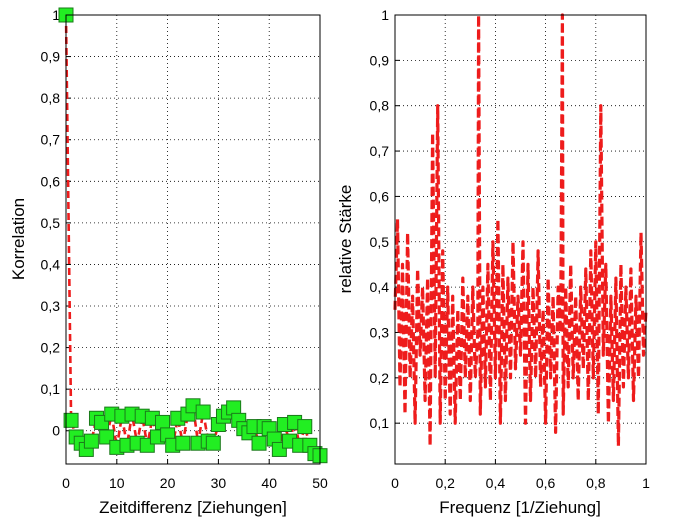 Image resolution: width=680 pixels, height=523 pixels. What do you see at coordinates (168, 483) in the screenshot?
I see `left-x-tick-label: 20` at bounding box center [168, 483].